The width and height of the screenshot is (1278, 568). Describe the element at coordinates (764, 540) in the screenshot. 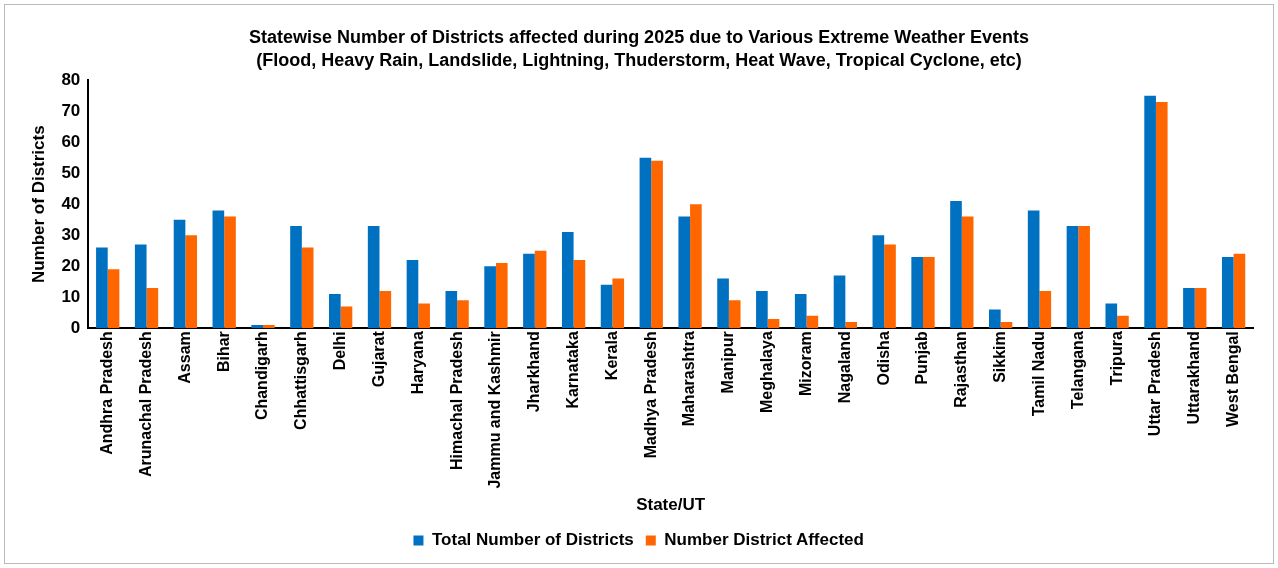

I see `legend-label: Number District Affected` at that location.